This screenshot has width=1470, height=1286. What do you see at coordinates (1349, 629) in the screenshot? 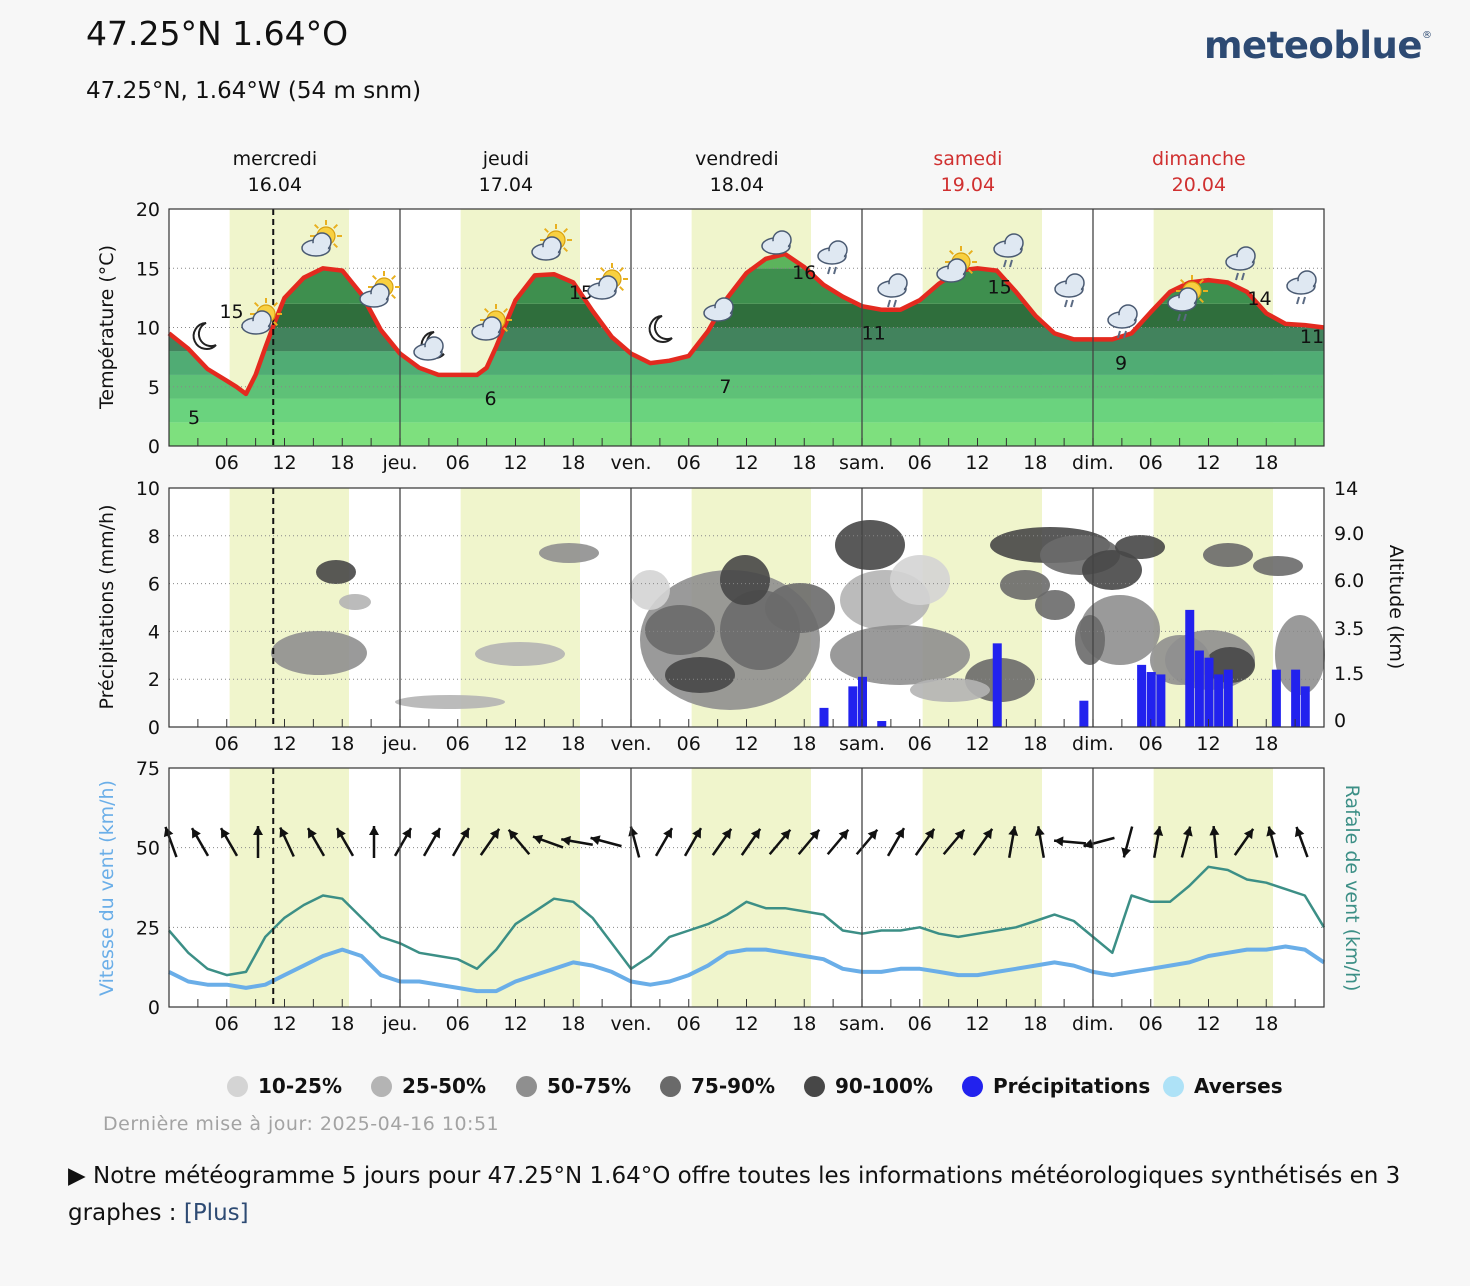
I see `y2-tick-label: 3.5` at bounding box center [1349, 629].